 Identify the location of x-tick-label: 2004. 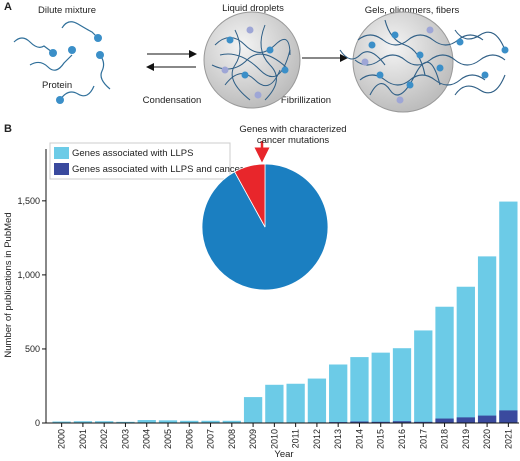
(147, 439).